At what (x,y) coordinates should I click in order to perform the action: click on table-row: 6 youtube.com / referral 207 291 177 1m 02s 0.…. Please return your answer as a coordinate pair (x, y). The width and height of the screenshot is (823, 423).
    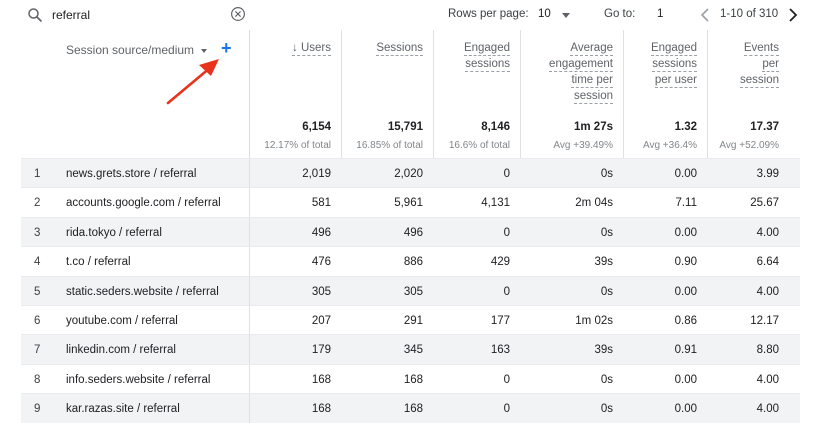
    Looking at the image, I should click on (410, 320).